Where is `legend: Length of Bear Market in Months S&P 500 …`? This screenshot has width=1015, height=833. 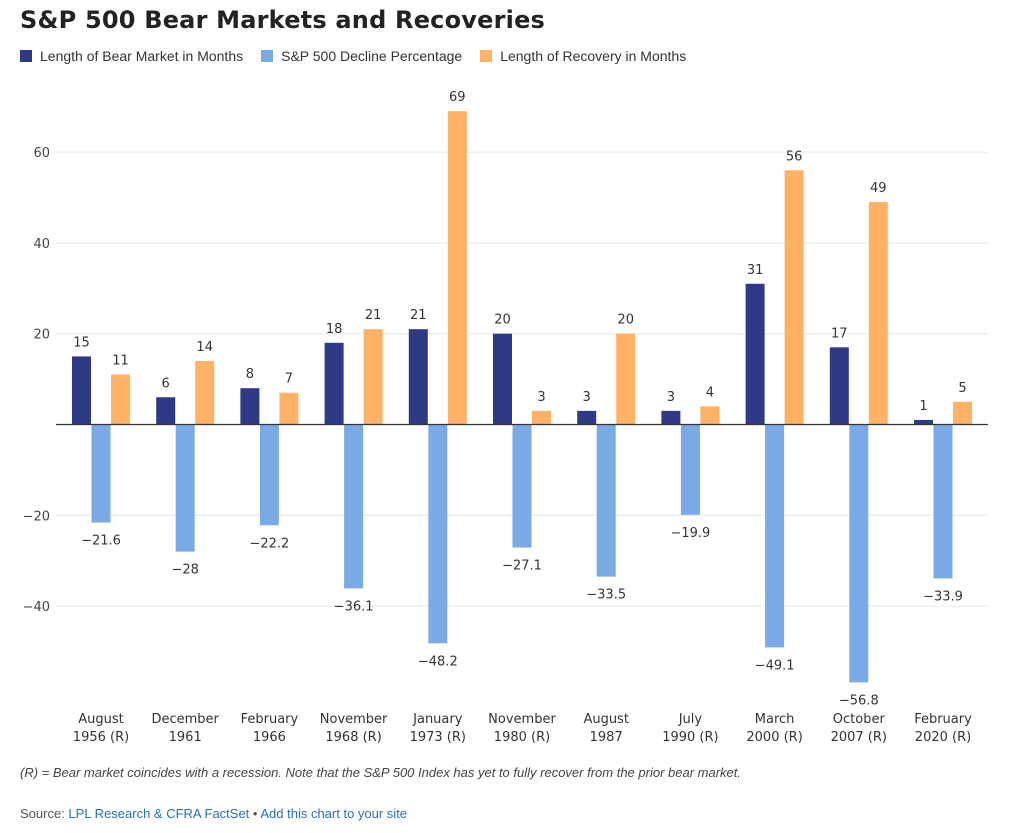 legend: Length of Bear Market in Months S&P 500 … is located at coordinates (362, 56).